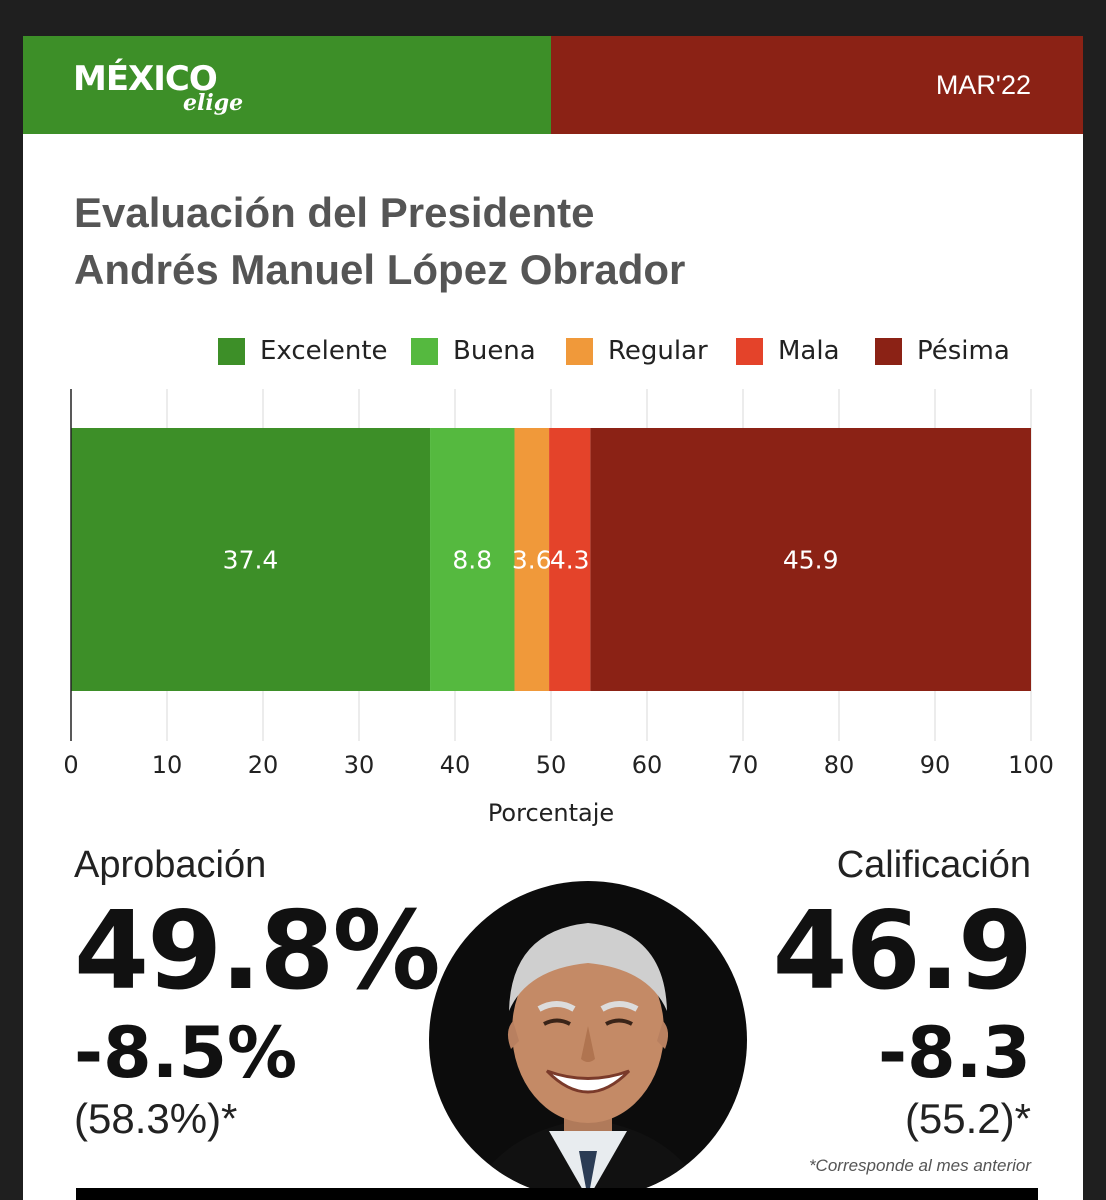  What do you see at coordinates (588, 1061) in the screenshot?
I see `portrait-illustration` at bounding box center [588, 1061].